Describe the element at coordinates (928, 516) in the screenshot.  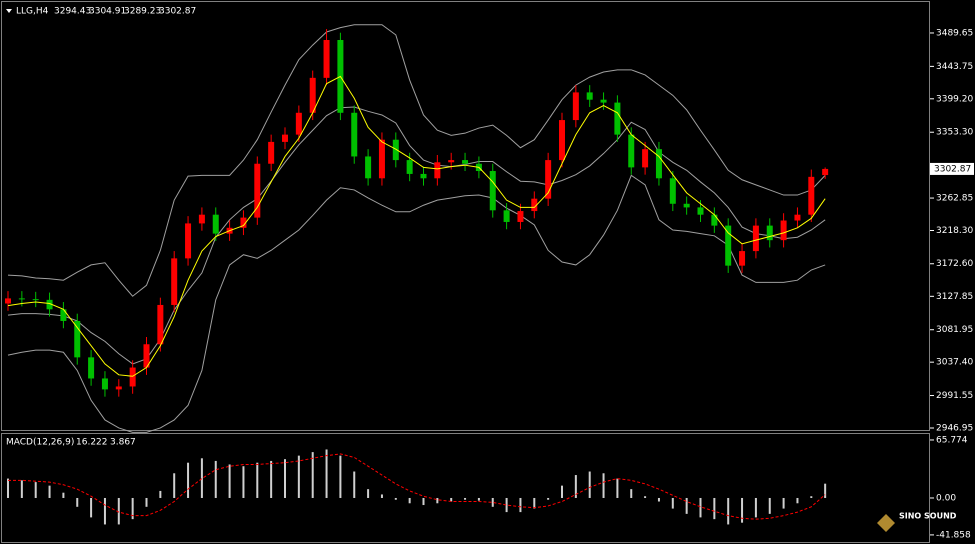
I see `logo: SINO SOUND` at that location.